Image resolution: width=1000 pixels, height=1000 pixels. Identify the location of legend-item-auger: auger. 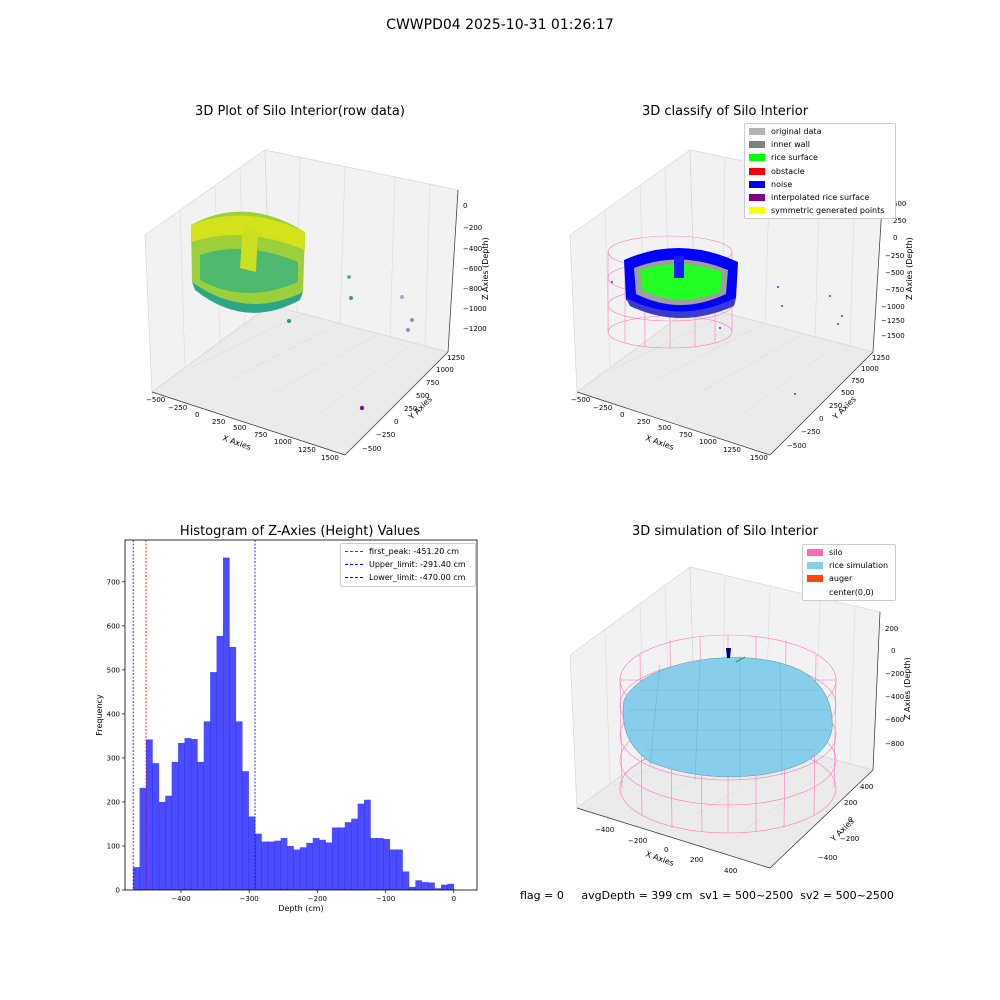
(849, 578).